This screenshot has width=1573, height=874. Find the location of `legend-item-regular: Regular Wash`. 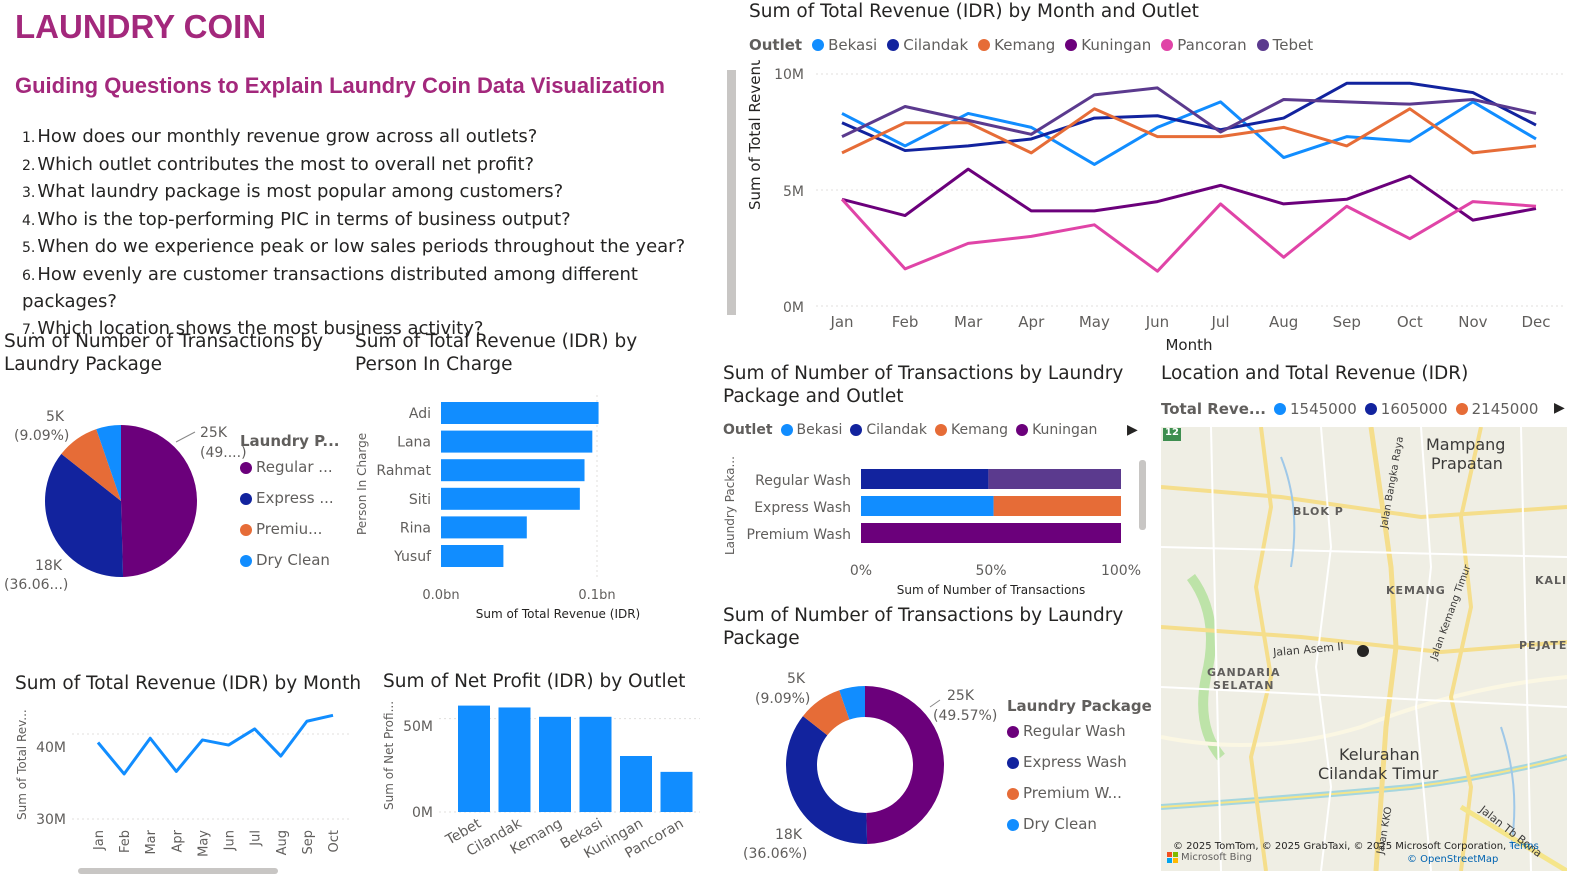

legend-item-regular: Regular Wash is located at coordinates (1079, 731).